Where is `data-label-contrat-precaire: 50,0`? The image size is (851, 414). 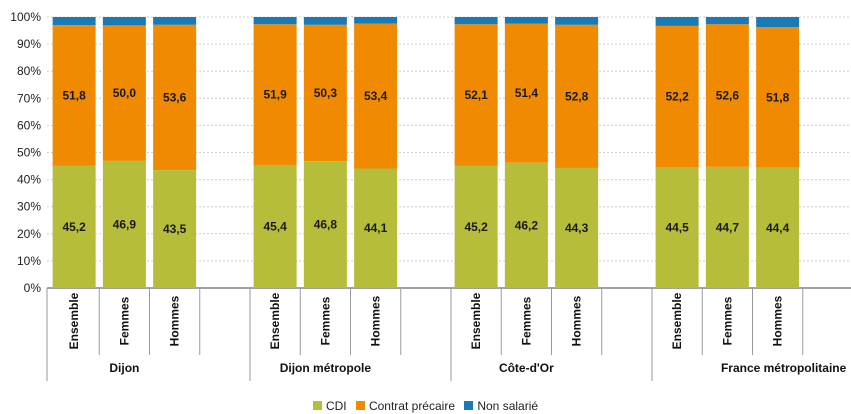 data-label-contrat-precaire: 50,0 is located at coordinates (125, 93).